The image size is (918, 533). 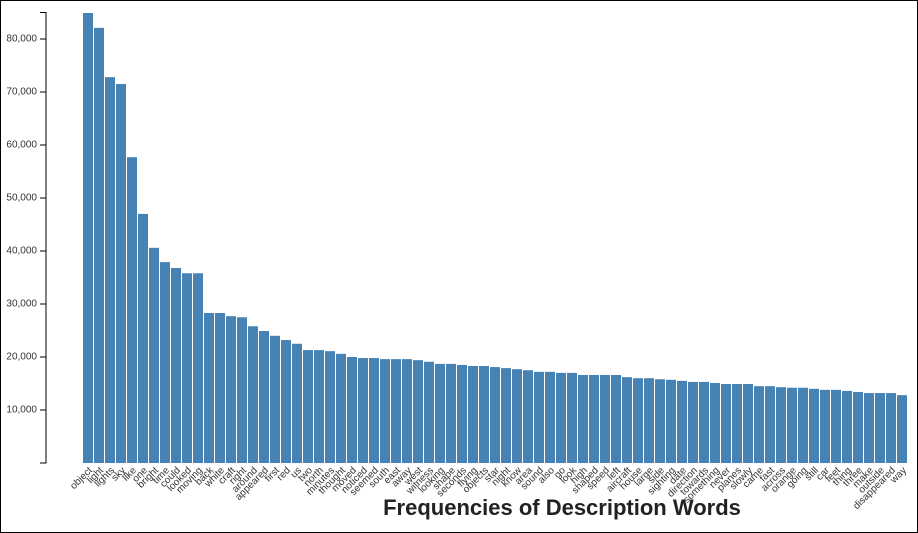 What do you see at coordinates (21, 92) in the screenshot?
I see `y-tick-label: 70,000` at bounding box center [21, 92].